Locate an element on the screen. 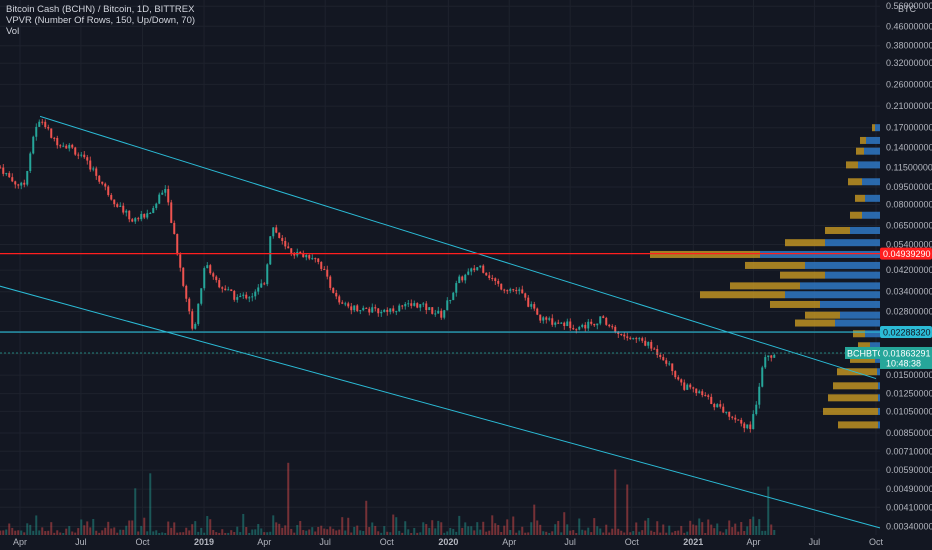 Image resolution: width=932 pixels, height=550 pixels. indicator-vpvr: VPVR (Number Of Rows, 150, Up/Down, 70) is located at coordinates (101, 20).